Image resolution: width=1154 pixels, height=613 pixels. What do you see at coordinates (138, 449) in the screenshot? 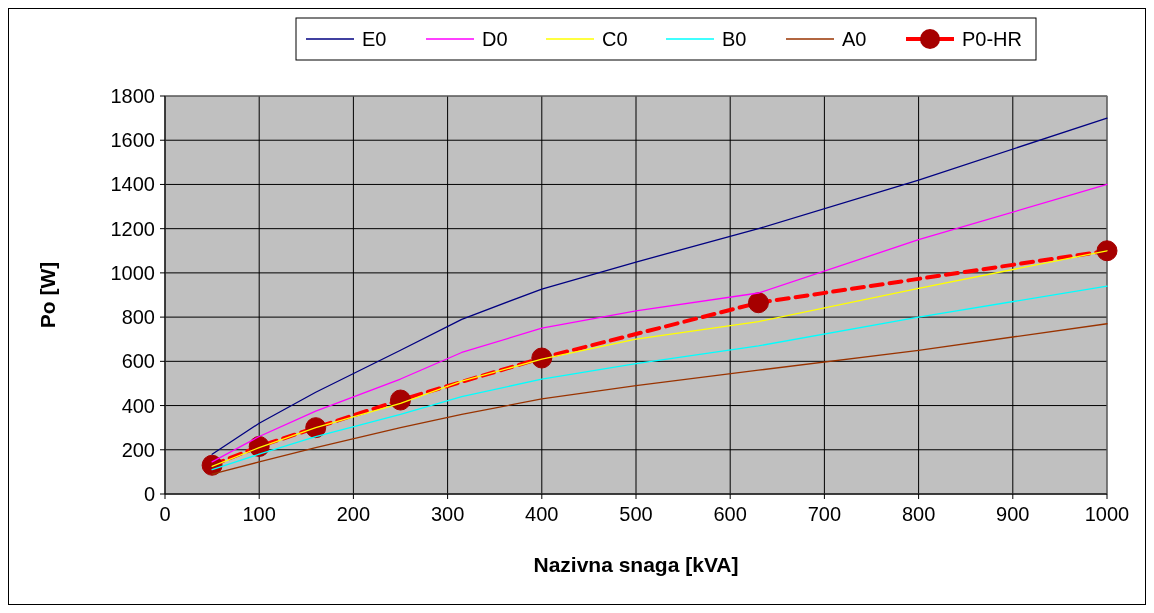
I see `y-tick-label: 200` at bounding box center [138, 449].